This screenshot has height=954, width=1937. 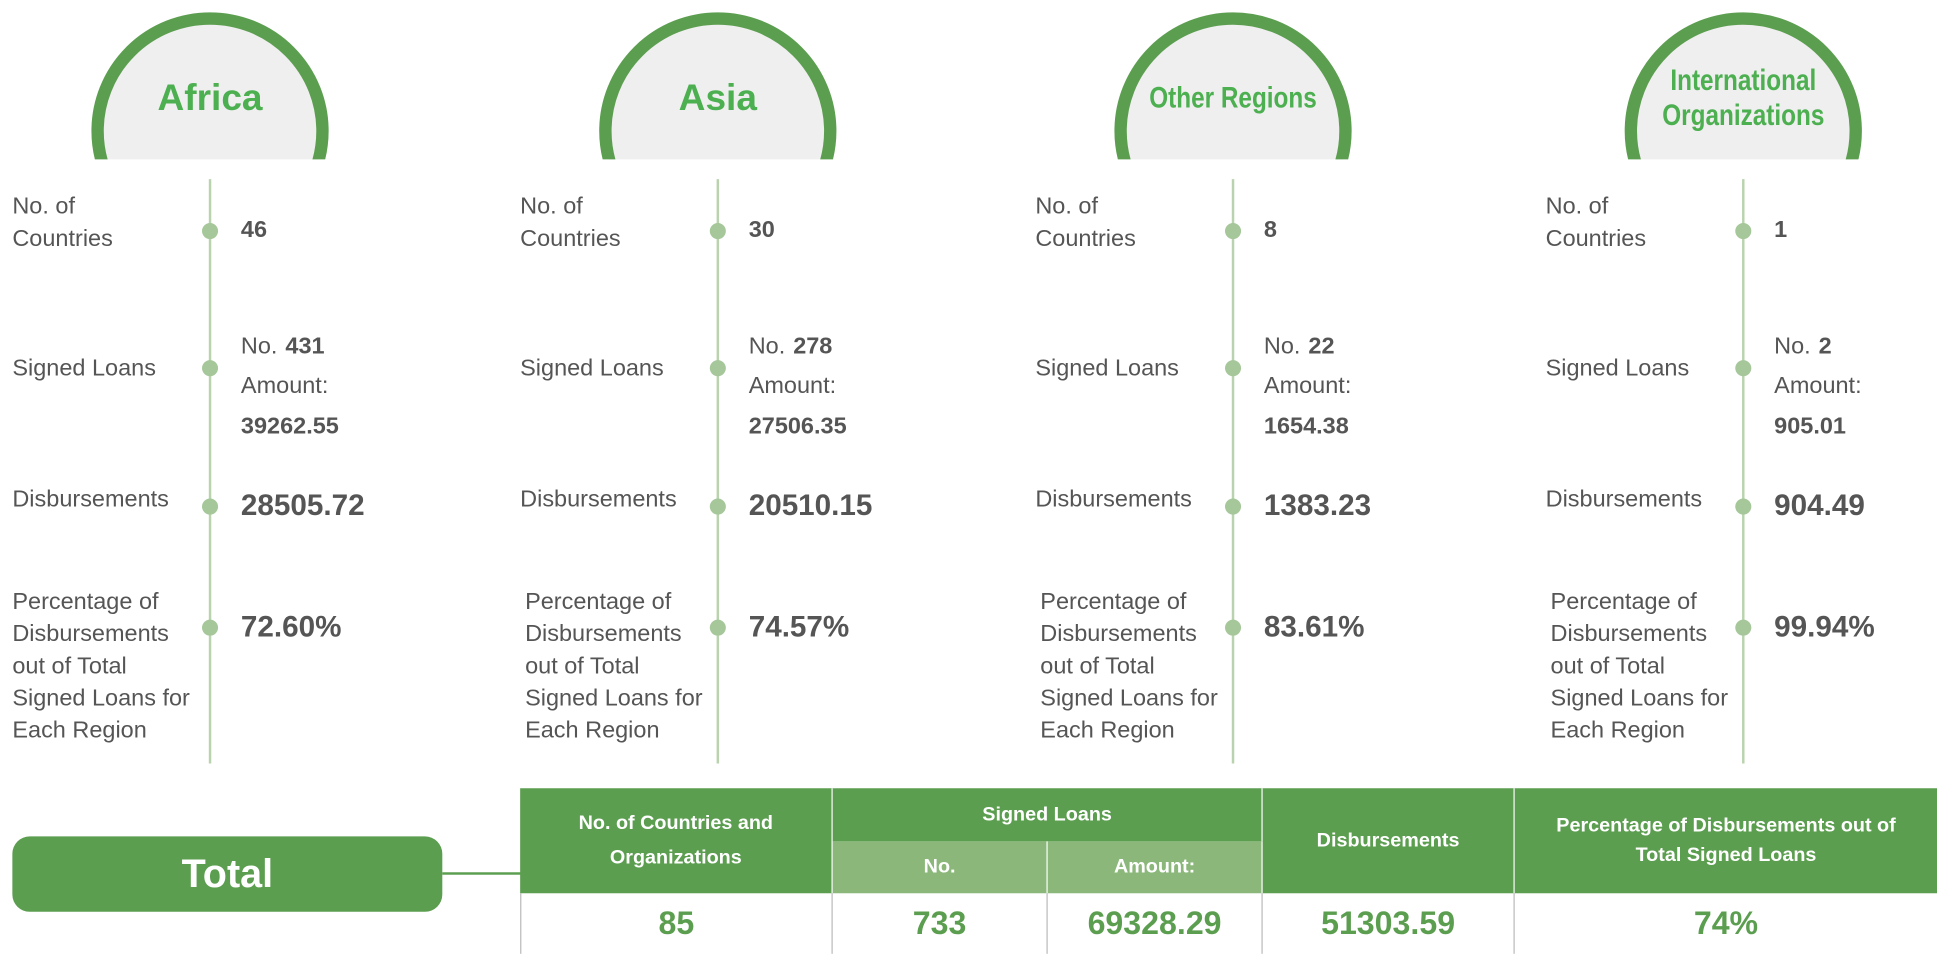 I want to click on header-no: No., so click(x=940, y=867).